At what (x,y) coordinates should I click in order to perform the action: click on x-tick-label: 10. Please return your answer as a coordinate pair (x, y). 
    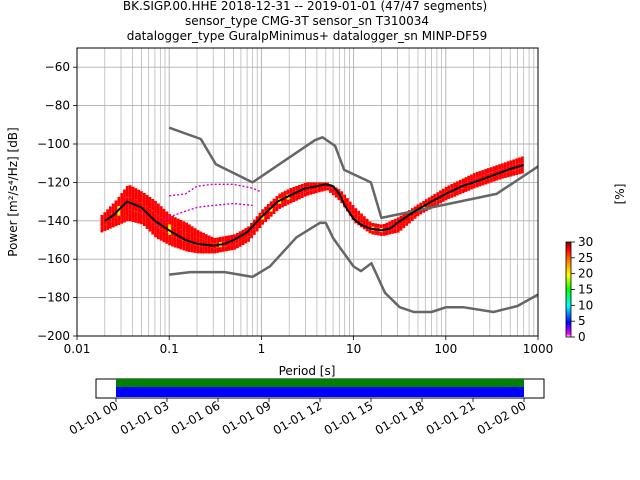
    Looking at the image, I should click on (353, 349).